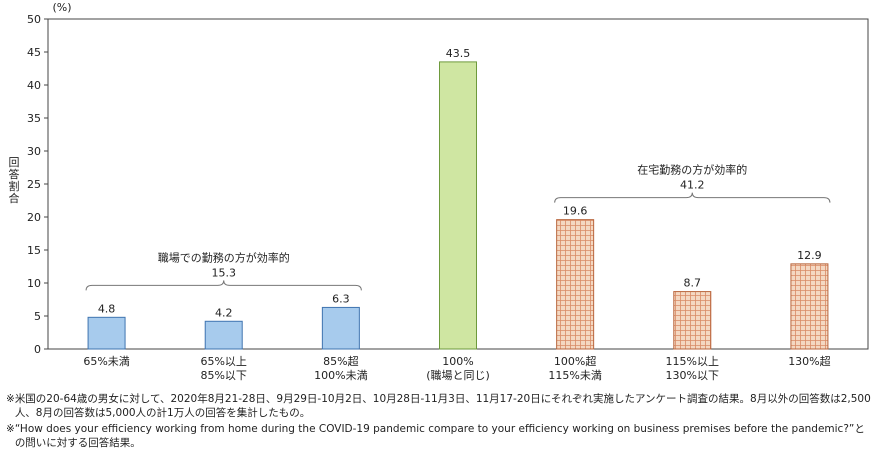 The height and width of the screenshot is (460, 875). I want to click on y-tick-label: 0, so click(37, 349).